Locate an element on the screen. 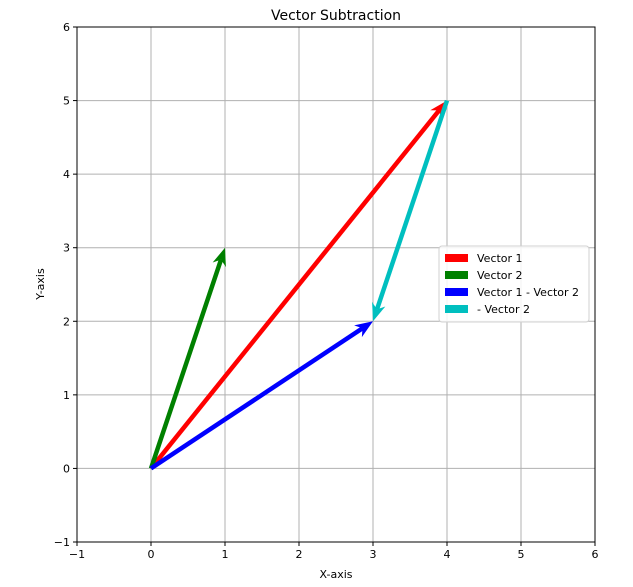 This screenshot has width=633, height=587. x-tick-label: 2 is located at coordinates (299, 554).